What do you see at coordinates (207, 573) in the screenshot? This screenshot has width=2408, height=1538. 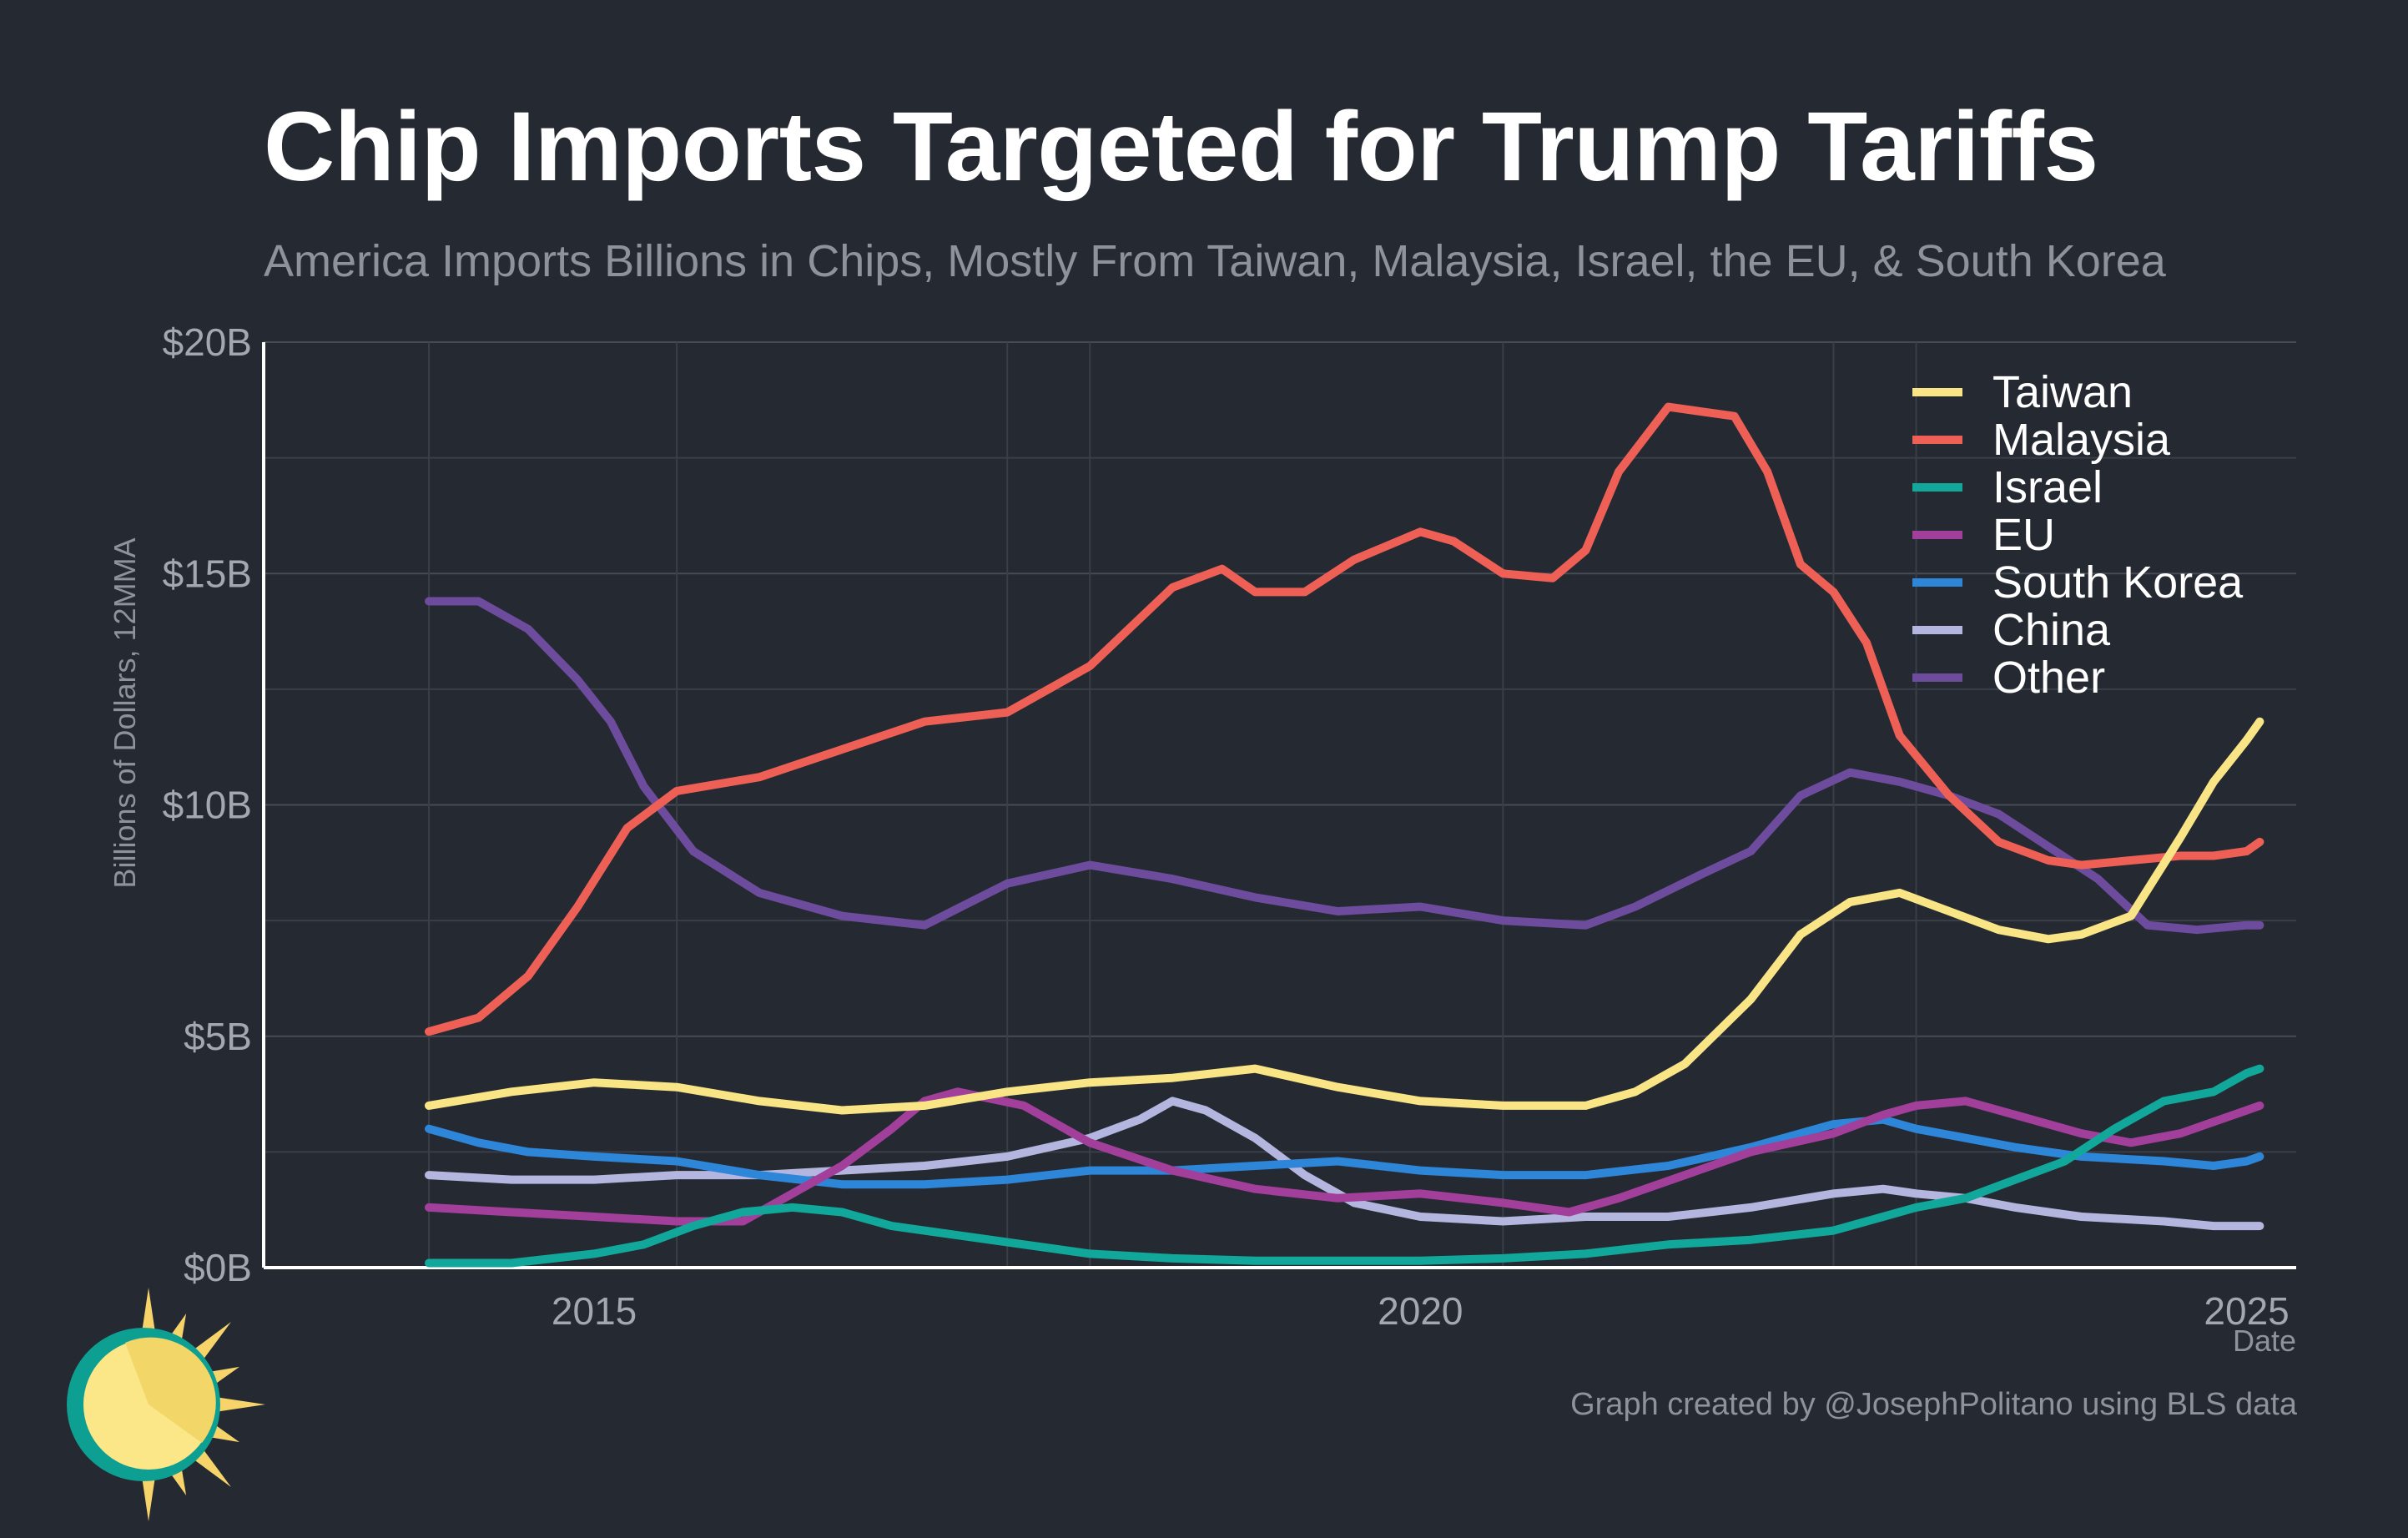 I see `y-tick-label: $15B` at bounding box center [207, 573].